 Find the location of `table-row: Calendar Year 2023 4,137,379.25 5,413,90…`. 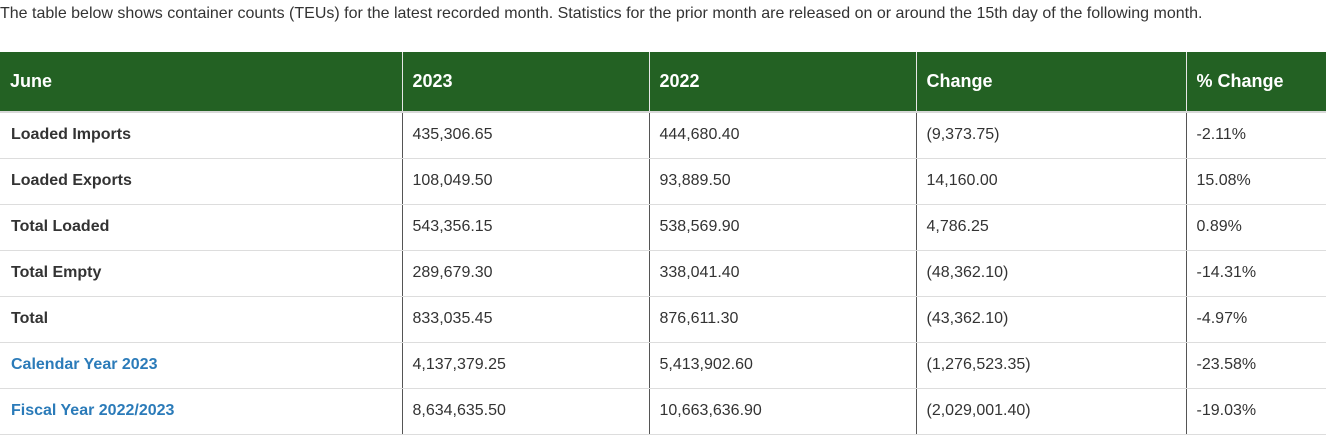

table-row: Calendar Year 2023 4,137,379.25 5,413,90… is located at coordinates (663, 365).